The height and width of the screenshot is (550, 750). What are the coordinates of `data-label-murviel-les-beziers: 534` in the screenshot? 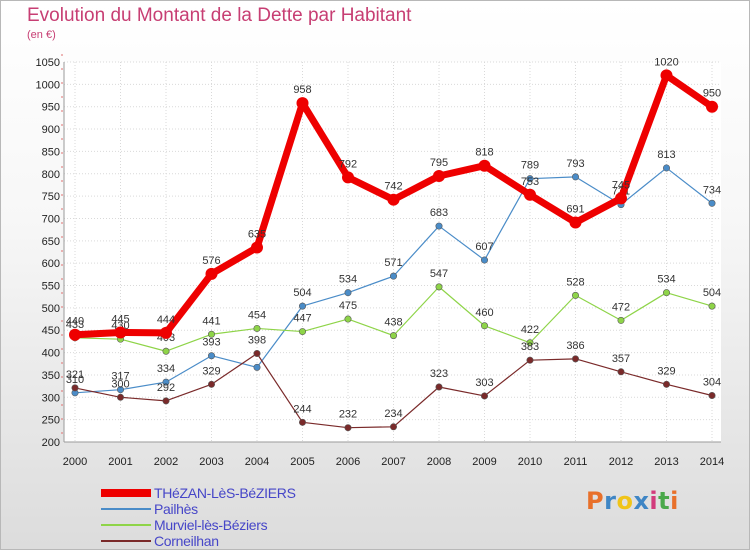 It's located at (666, 280).